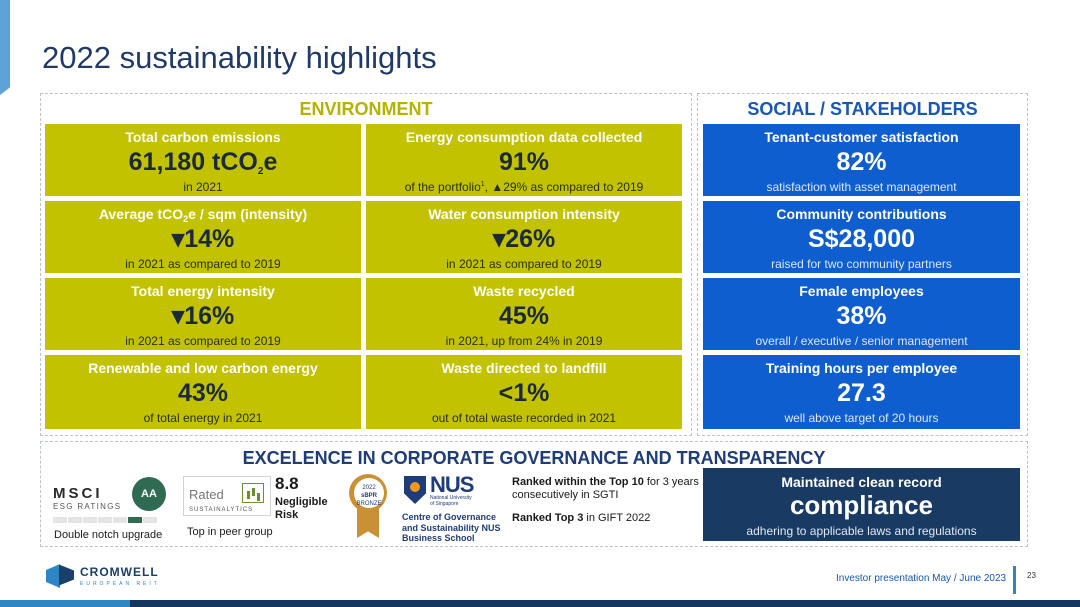 The height and width of the screenshot is (607, 1080). What do you see at coordinates (227, 496) in the screenshot?
I see `sustainalytics-logo: Rated SUSTAINALYTICS` at bounding box center [227, 496].